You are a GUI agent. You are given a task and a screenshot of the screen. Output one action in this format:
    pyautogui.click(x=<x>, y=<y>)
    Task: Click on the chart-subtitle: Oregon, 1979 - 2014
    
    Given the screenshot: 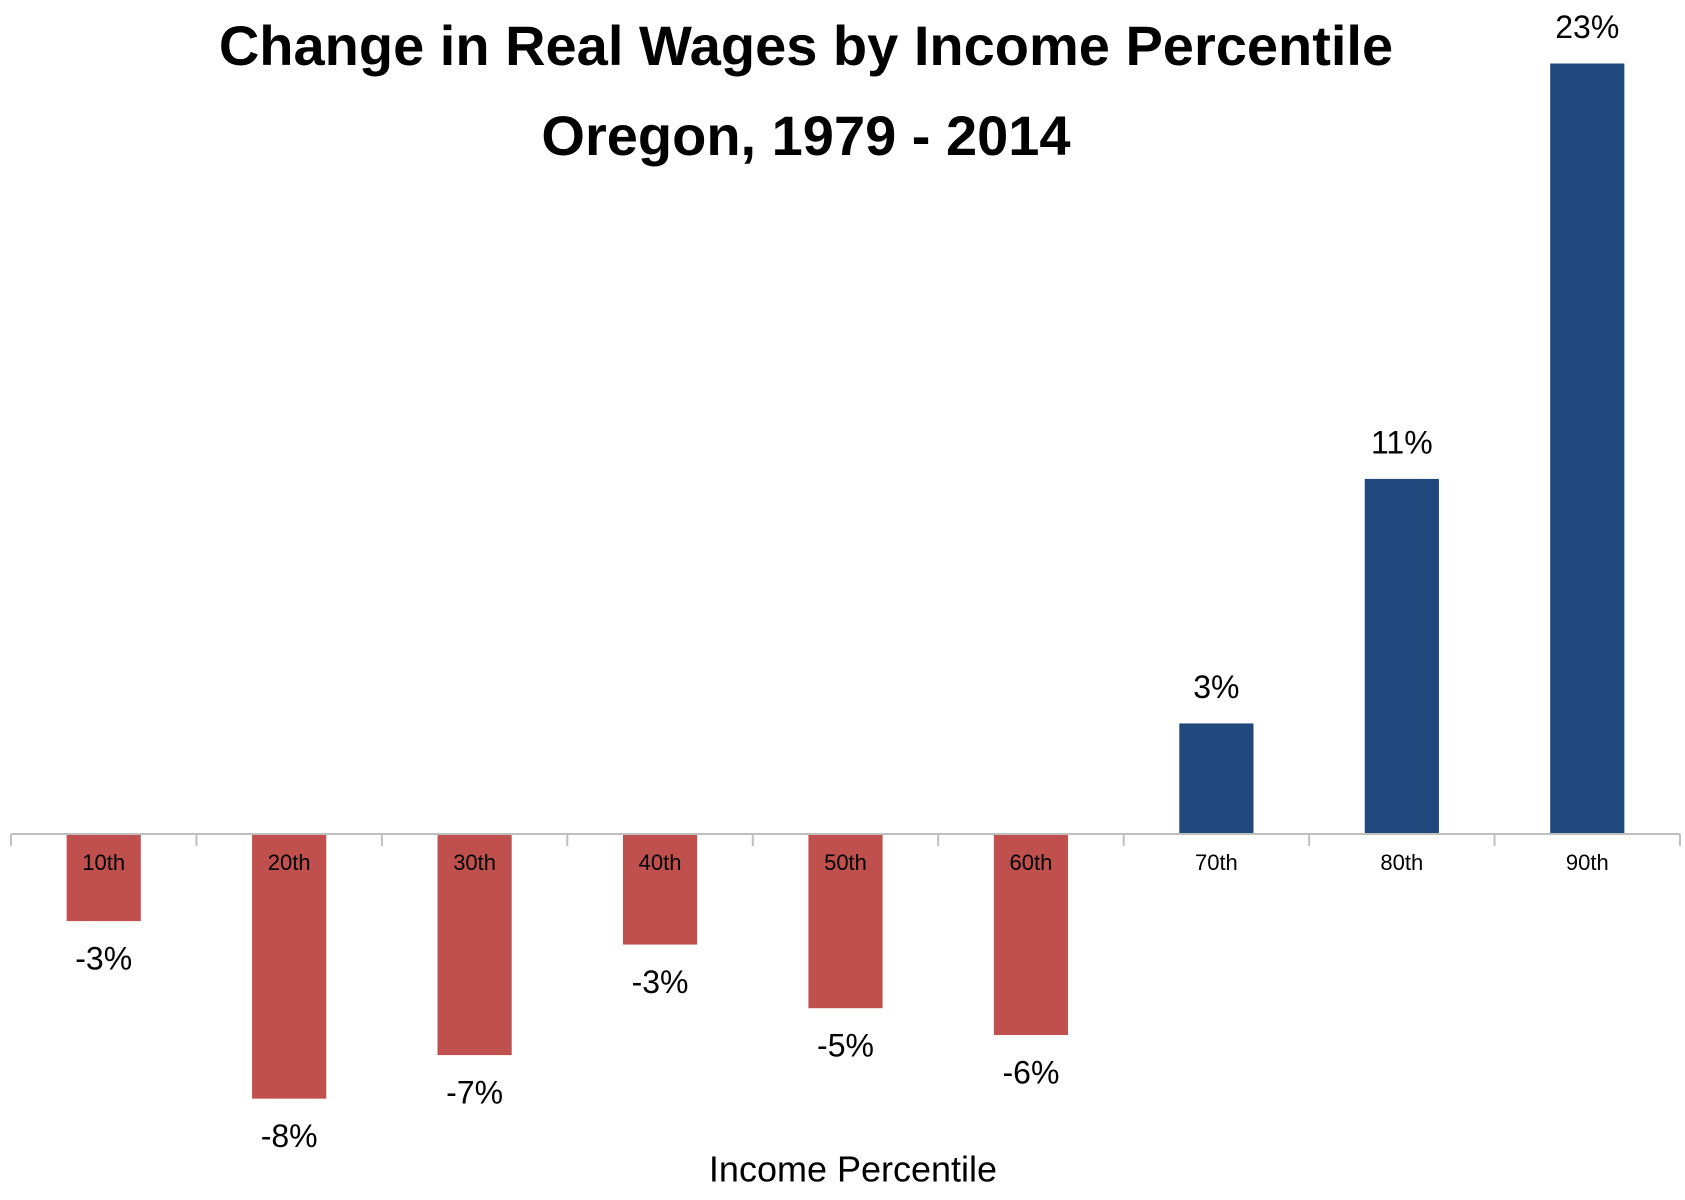 What is the action you would take?
    pyautogui.click(x=805, y=135)
    